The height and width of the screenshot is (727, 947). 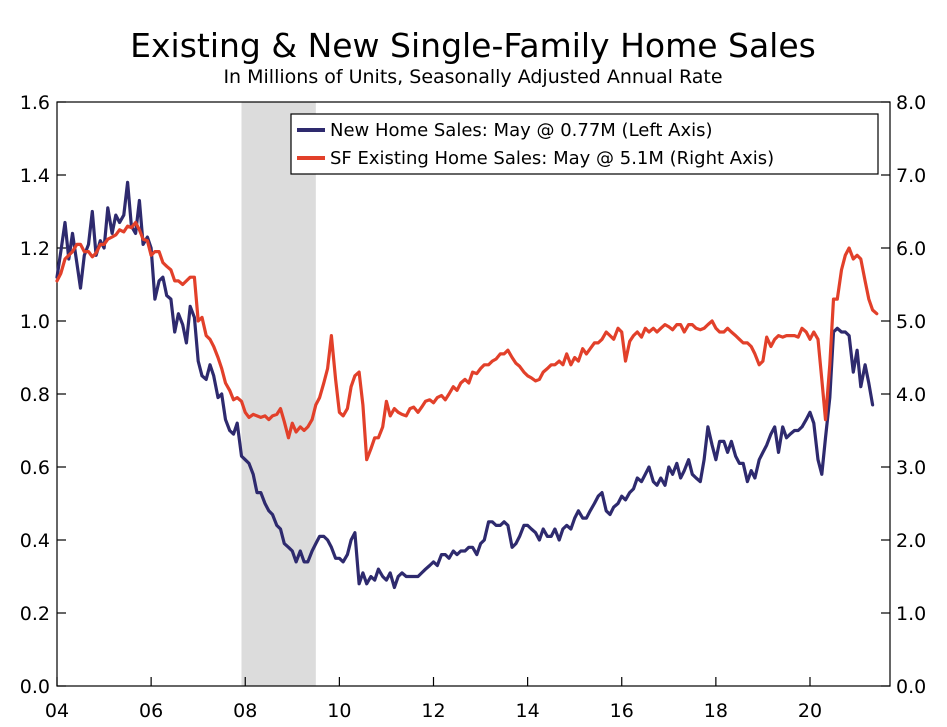 What do you see at coordinates (57, 711) in the screenshot?
I see `x-tick-label: 04` at bounding box center [57, 711].